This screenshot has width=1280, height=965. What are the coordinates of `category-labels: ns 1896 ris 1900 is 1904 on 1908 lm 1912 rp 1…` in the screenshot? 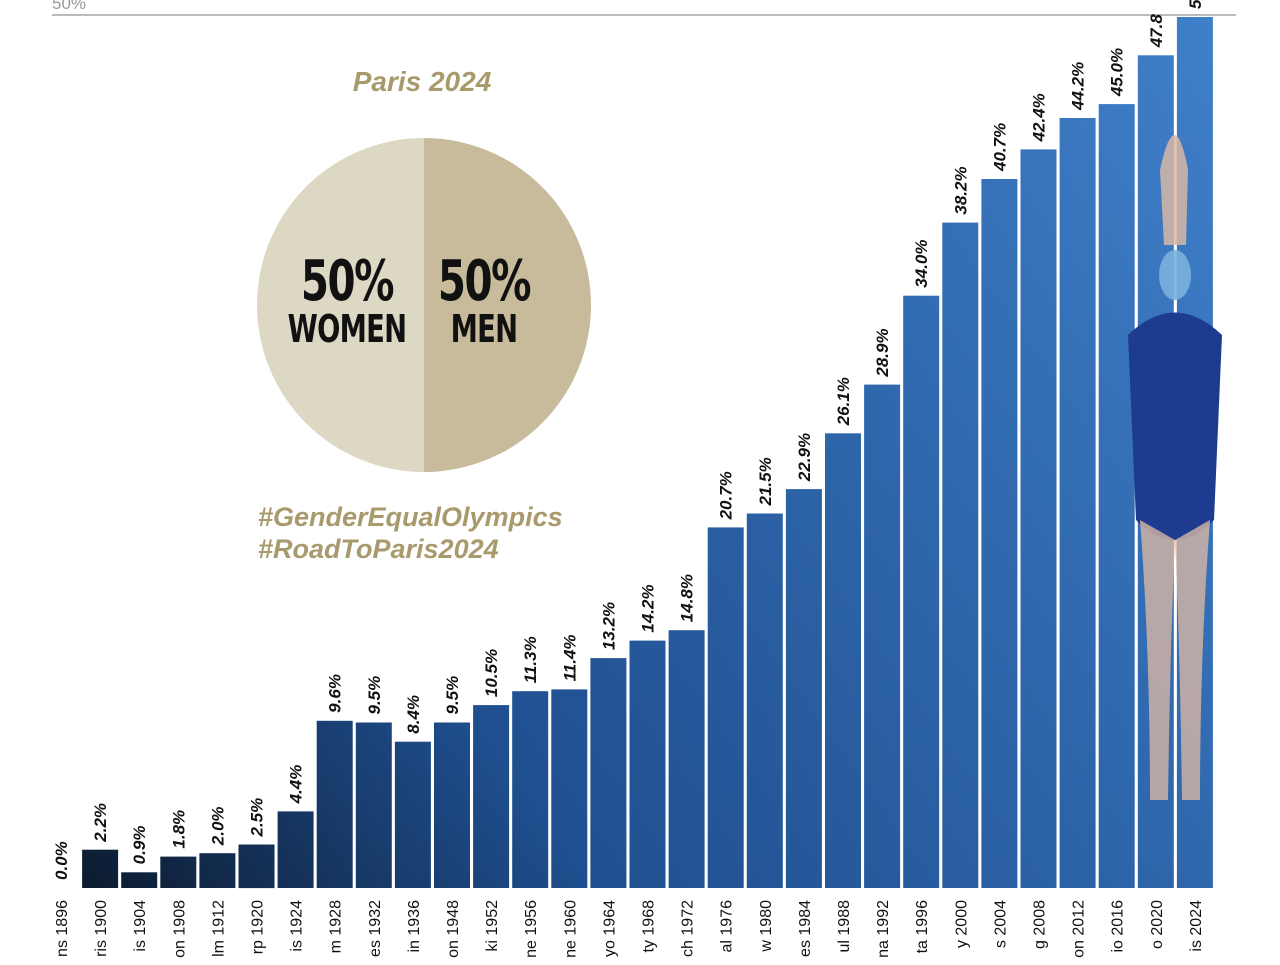 It's located at (629, 929).